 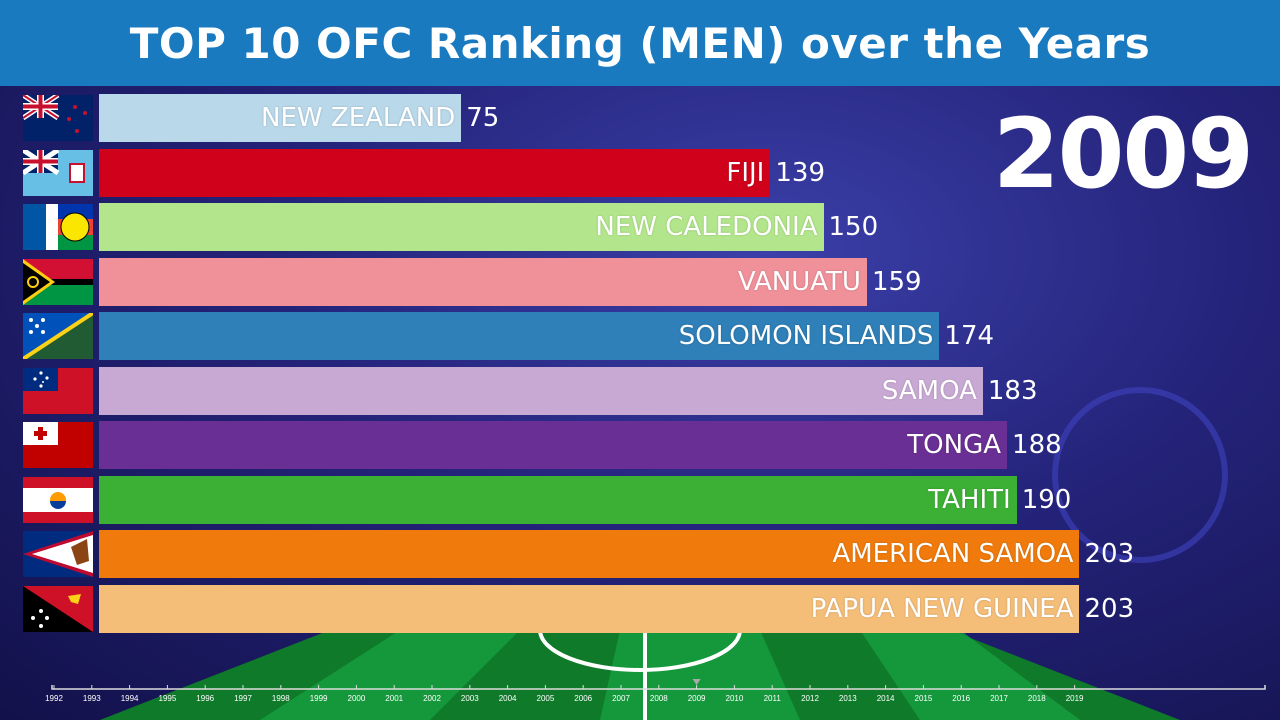 What do you see at coordinates (1037, 445) in the screenshot?
I see `bar-value: 188` at bounding box center [1037, 445].